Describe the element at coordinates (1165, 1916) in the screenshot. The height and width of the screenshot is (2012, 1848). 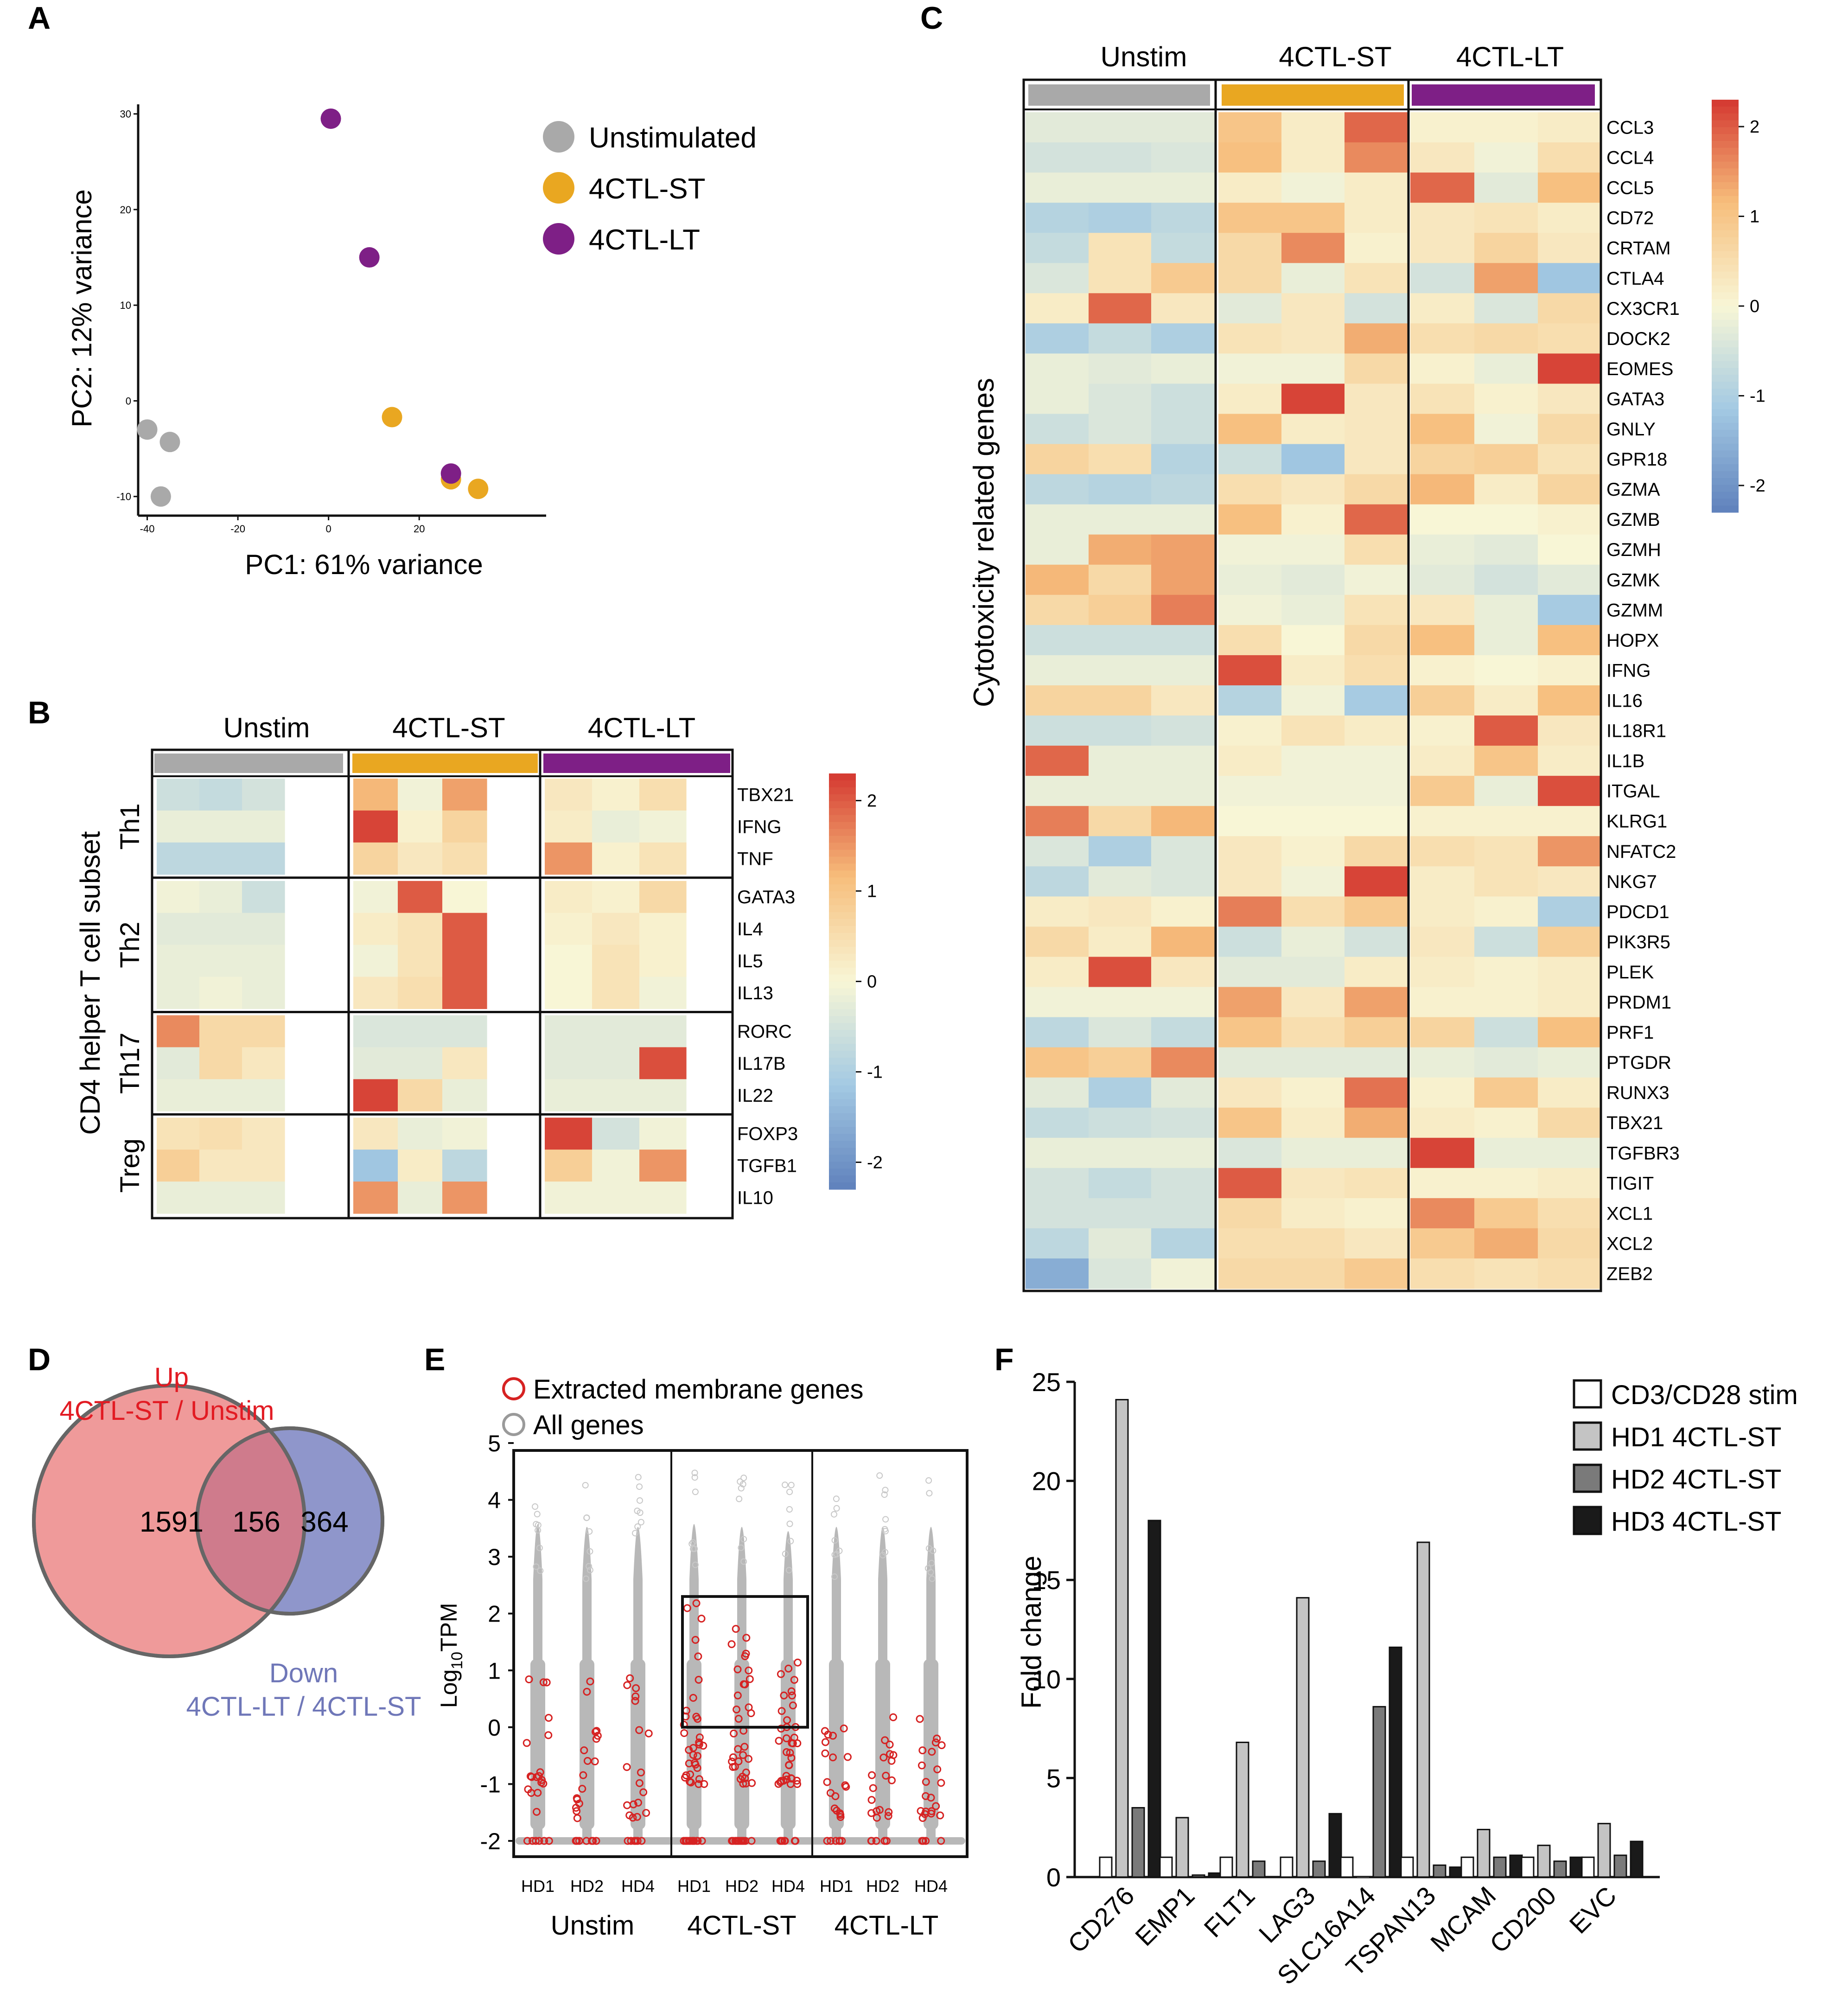
I see `fold-category-label: EMP1` at that location.